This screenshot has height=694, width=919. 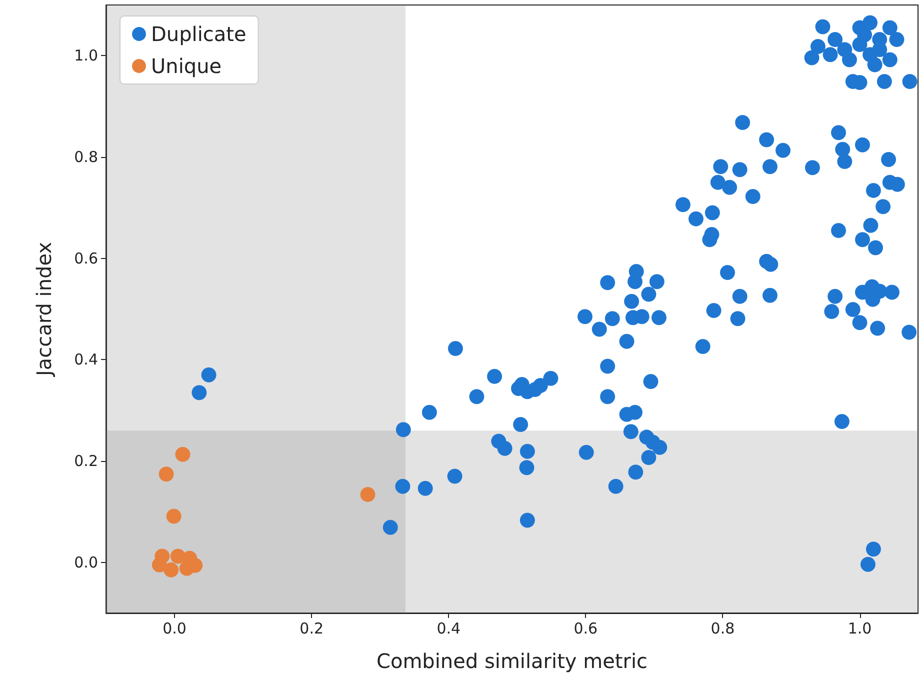 I want to click on legend-label: Unique, so click(x=186, y=66).